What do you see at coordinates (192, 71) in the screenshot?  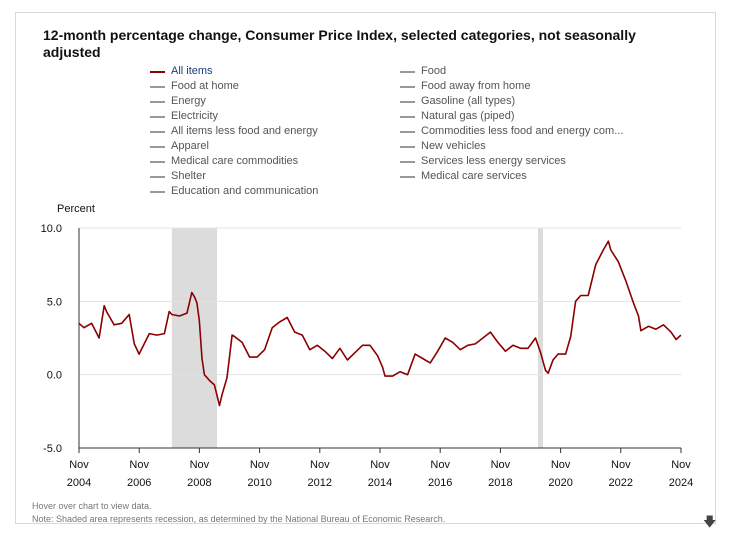 I see `legend-label: All items` at bounding box center [192, 71].